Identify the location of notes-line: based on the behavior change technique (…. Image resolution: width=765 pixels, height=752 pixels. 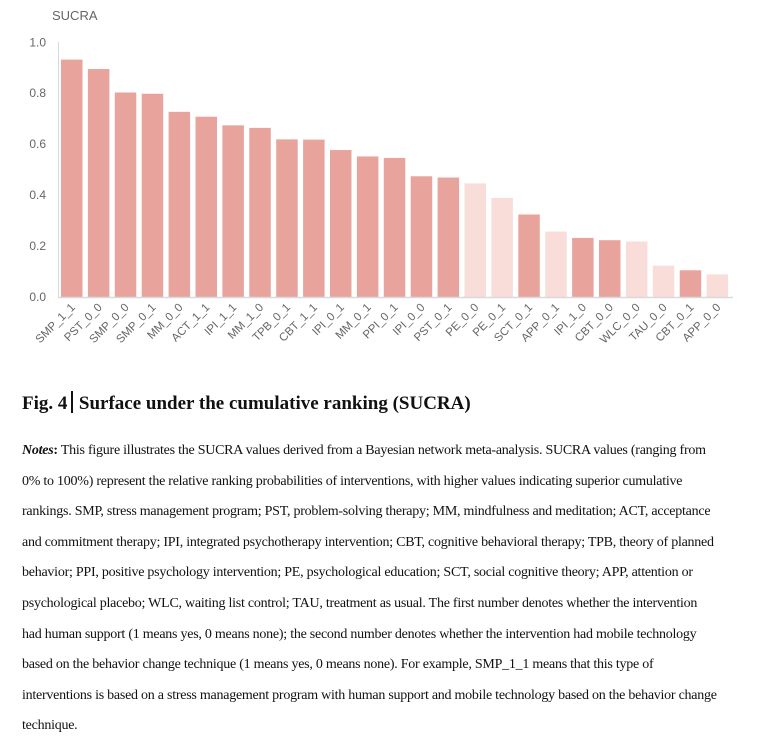
(338, 665).